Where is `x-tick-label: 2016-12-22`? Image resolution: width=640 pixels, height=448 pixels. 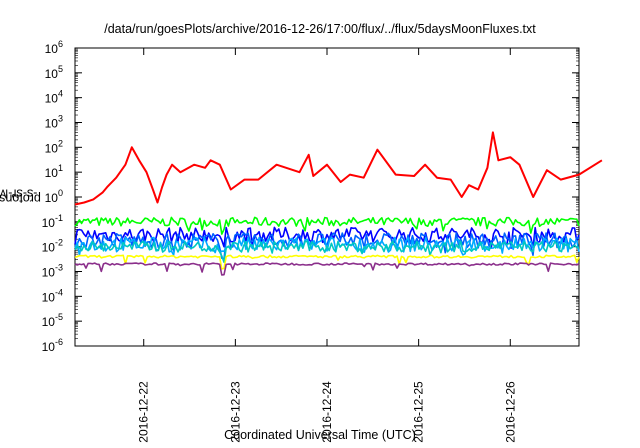
x-tick-label: 2016-12-22 is located at coordinates (144, 412).